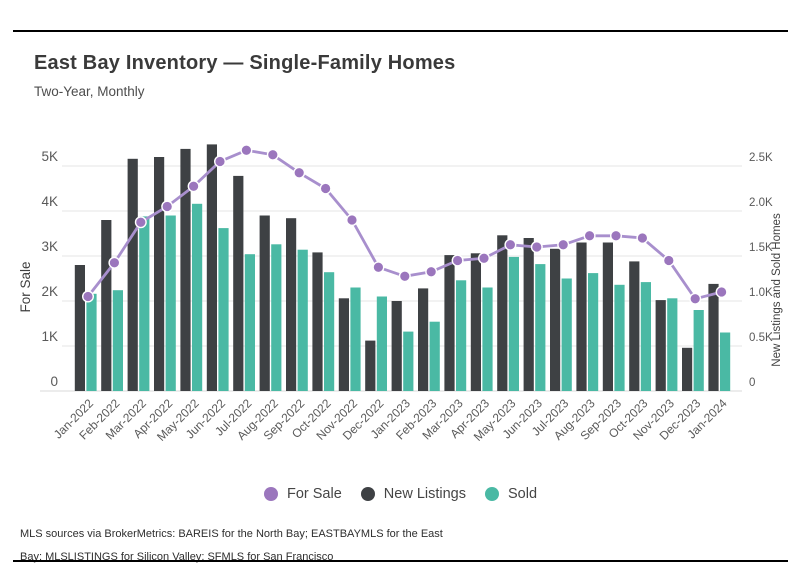 This screenshot has width=801, height=575. What do you see at coordinates (616, 235) in the screenshot?
I see `point-for-sale-Sep-2023` at bounding box center [616, 235].